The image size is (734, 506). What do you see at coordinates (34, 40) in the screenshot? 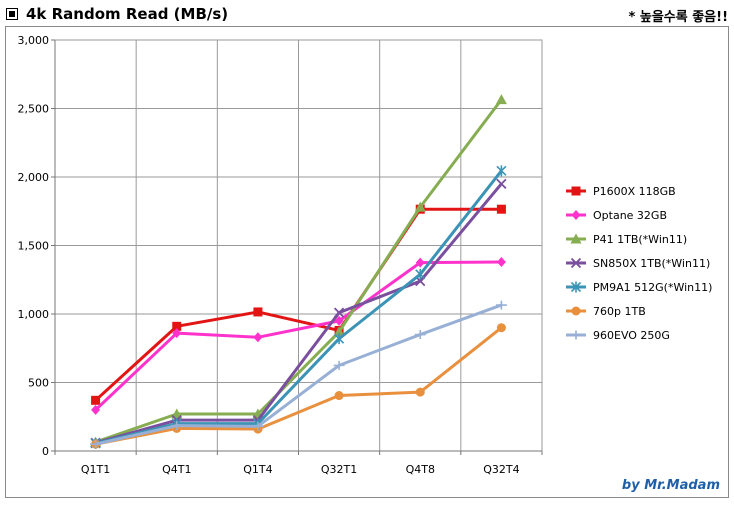
I see `y-tick-label: 3,000` at bounding box center [34, 40].